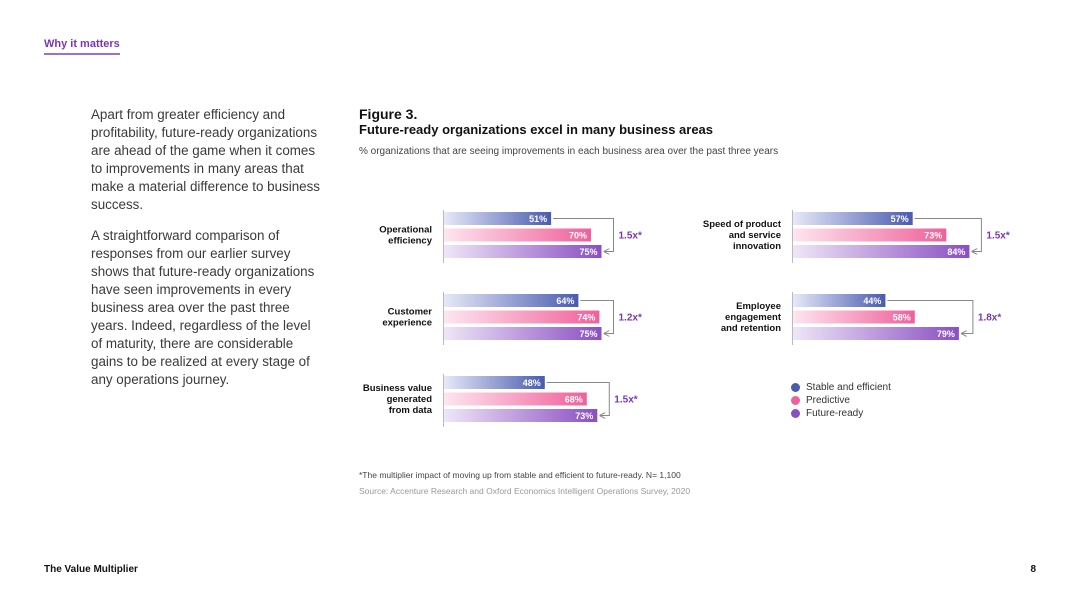  I want to click on data-label: 74%, so click(586, 318).